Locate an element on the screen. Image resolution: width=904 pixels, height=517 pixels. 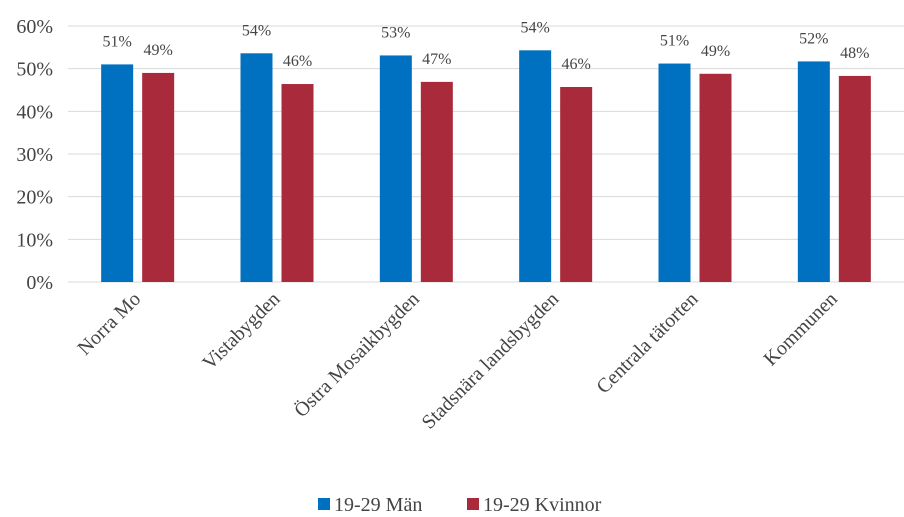
y-tick-label: 30% is located at coordinates (34, 155).